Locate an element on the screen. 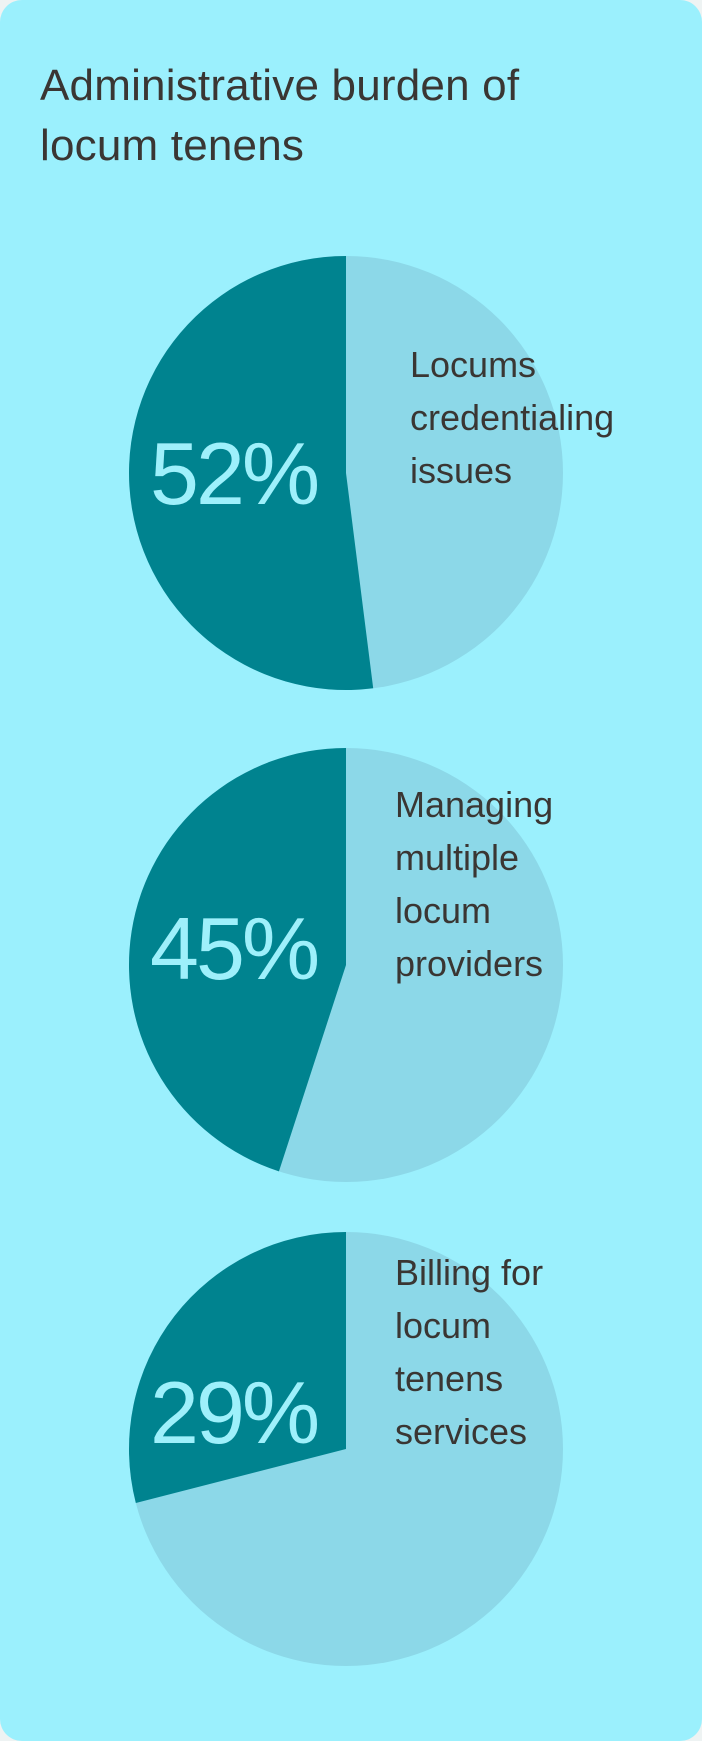  pie-label: Managing multiple locum providers is located at coordinates (474, 884).